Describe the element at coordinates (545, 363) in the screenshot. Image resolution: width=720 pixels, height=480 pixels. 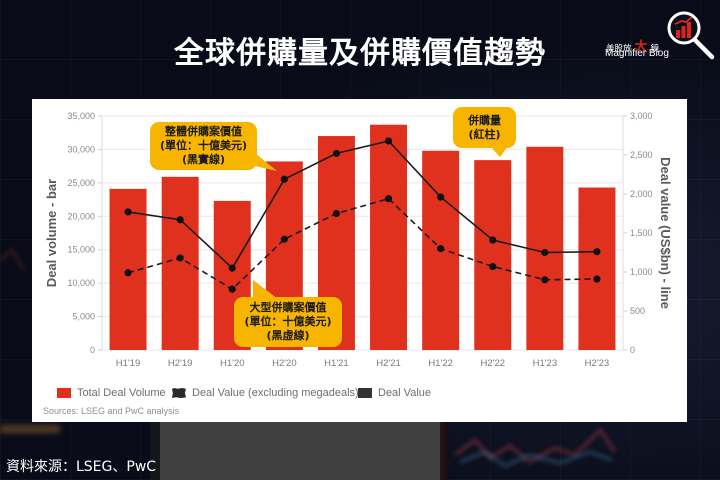
I see `x-tick-label: H1'23` at that location.